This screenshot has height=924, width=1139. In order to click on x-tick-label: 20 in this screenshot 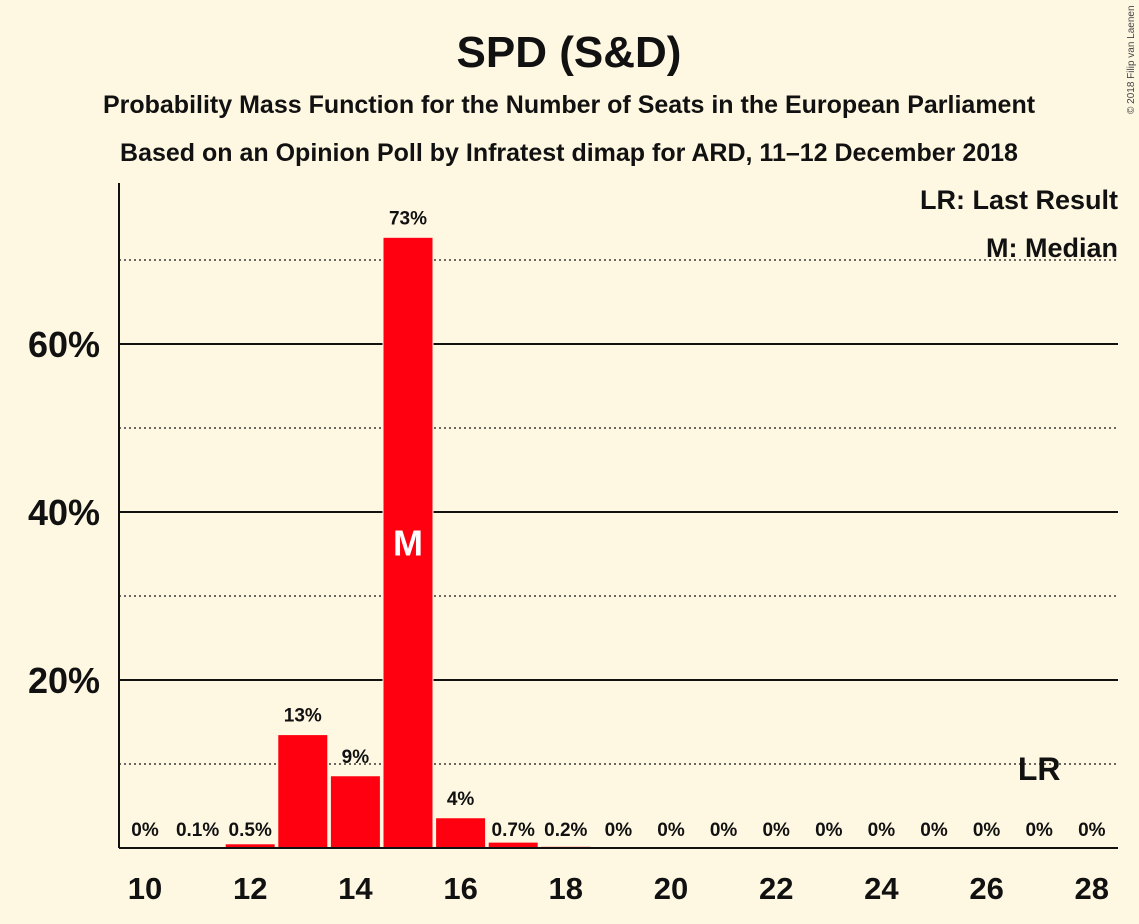, I will do `click(671, 888)`.